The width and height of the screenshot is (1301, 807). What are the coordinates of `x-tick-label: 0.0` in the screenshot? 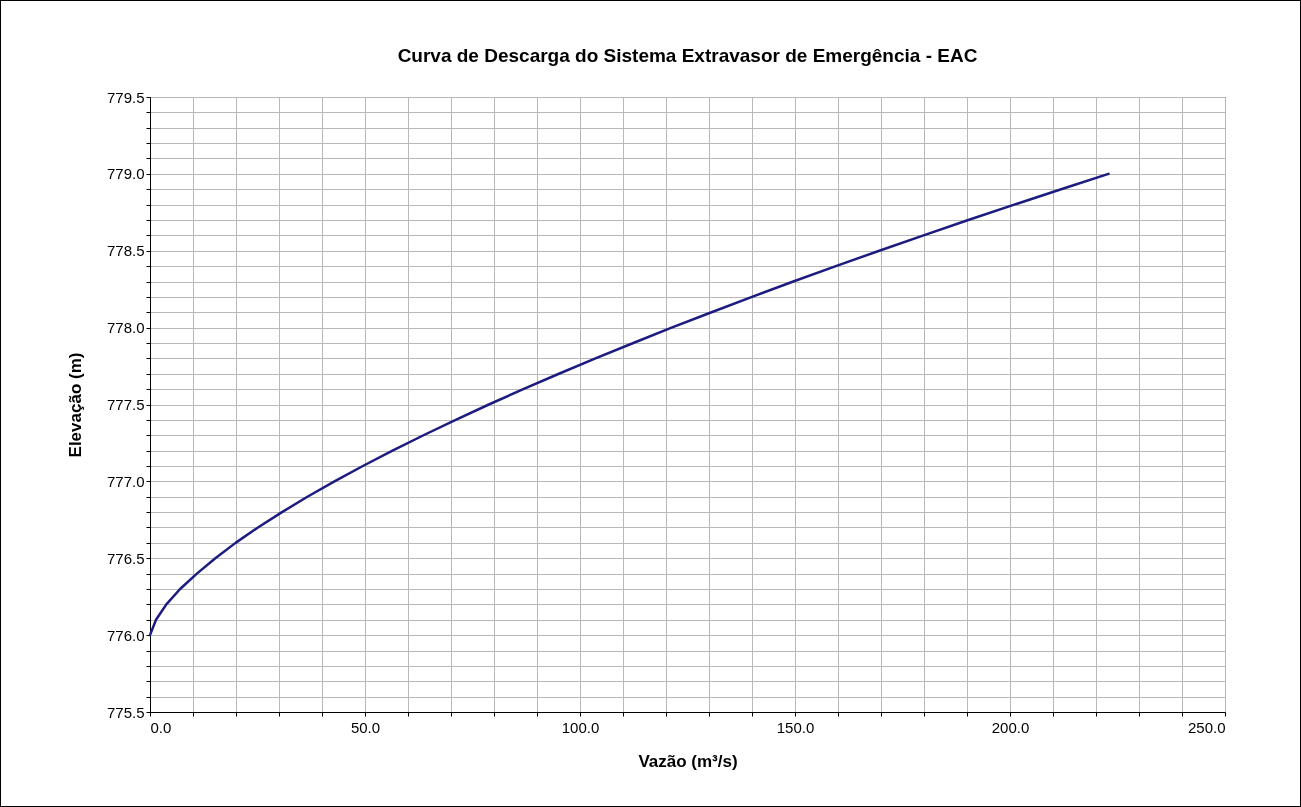 It's located at (161, 727).